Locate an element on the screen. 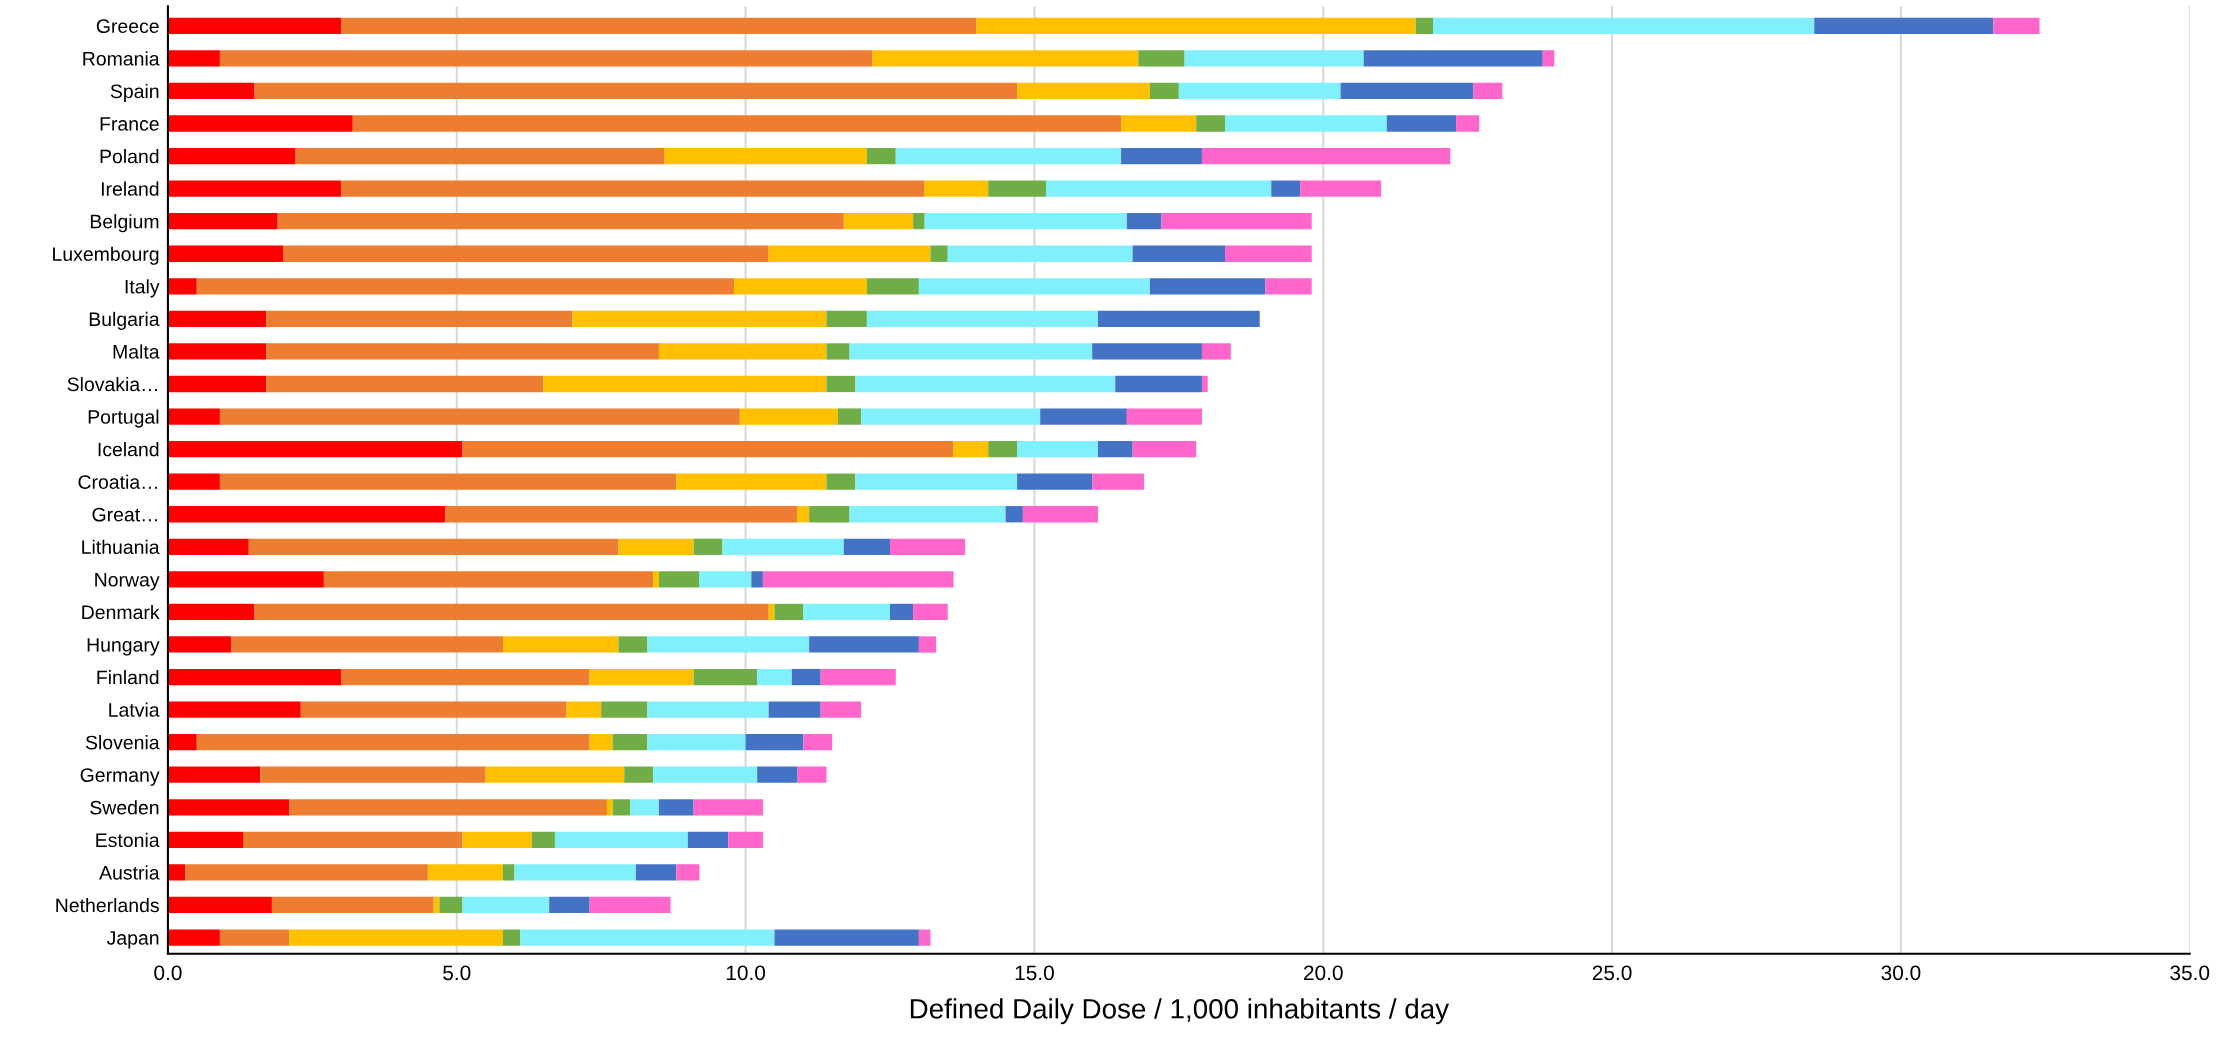  x-tick-label: 30.0 is located at coordinates (1901, 973).